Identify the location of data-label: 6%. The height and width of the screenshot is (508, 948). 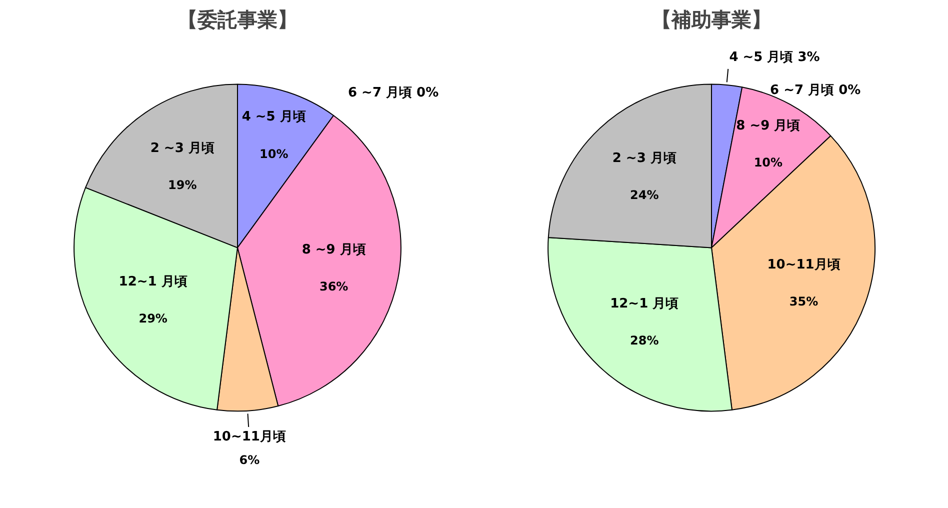
(249, 460).